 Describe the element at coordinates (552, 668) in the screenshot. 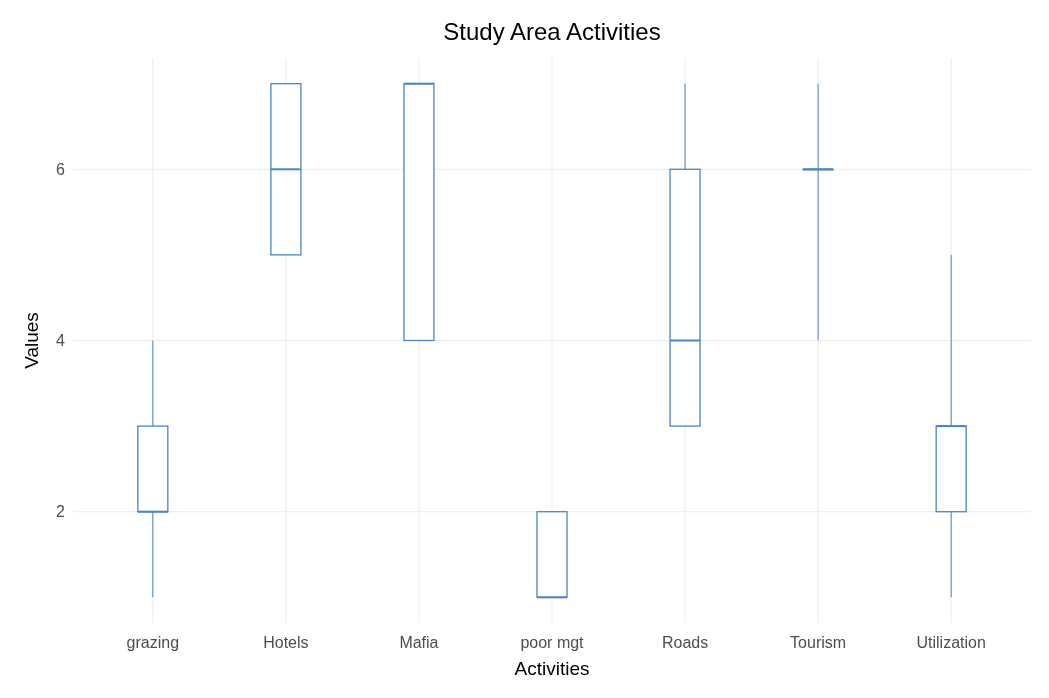

I see `x-axis-title: Activities` at that location.